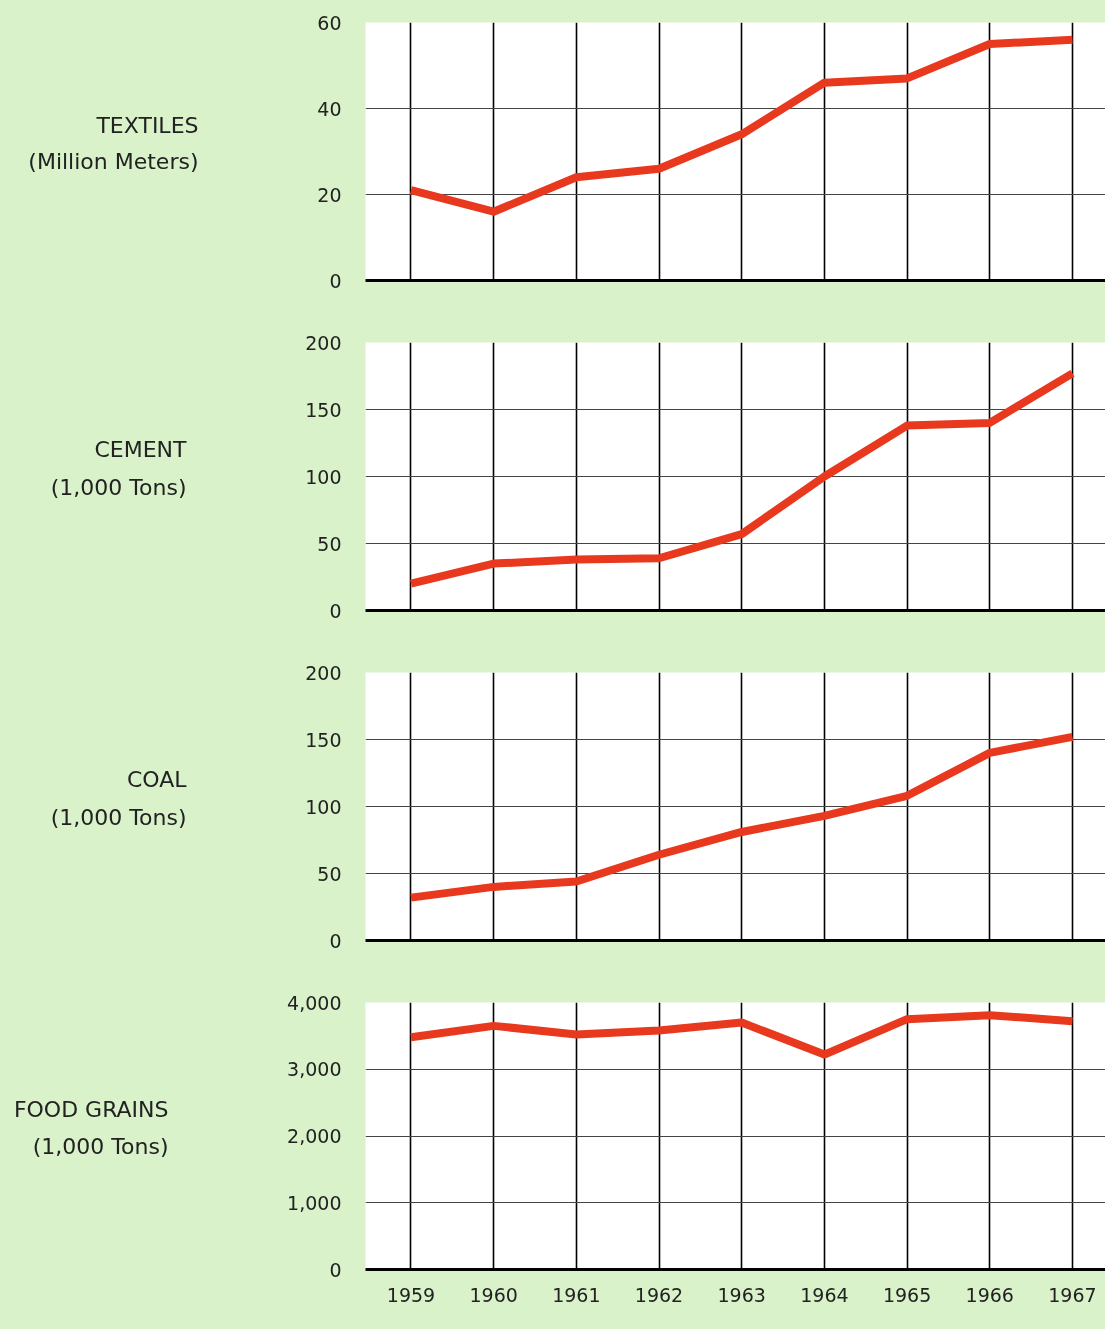  Describe the element at coordinates (907, 1294) in the screenshot. I see `x-tick-label: 1965` at that location.